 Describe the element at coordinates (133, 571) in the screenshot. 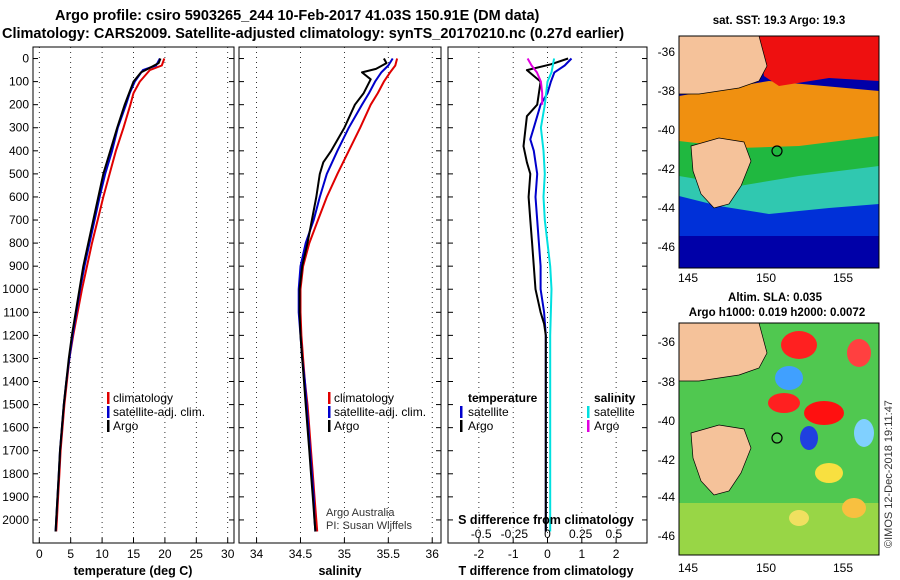

I see `temperature-xlabel: temperature (deg C)` at that location.